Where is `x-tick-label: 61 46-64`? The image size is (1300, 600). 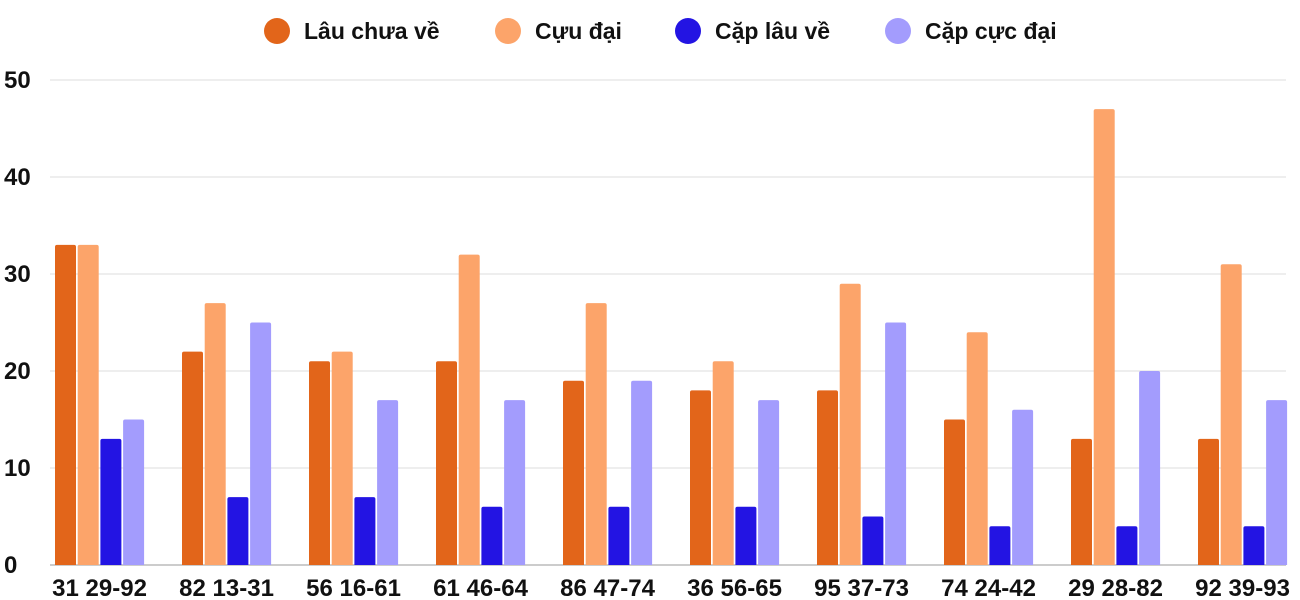 x-tick-label: 61 46-64 is located at coordinates (480, 587).